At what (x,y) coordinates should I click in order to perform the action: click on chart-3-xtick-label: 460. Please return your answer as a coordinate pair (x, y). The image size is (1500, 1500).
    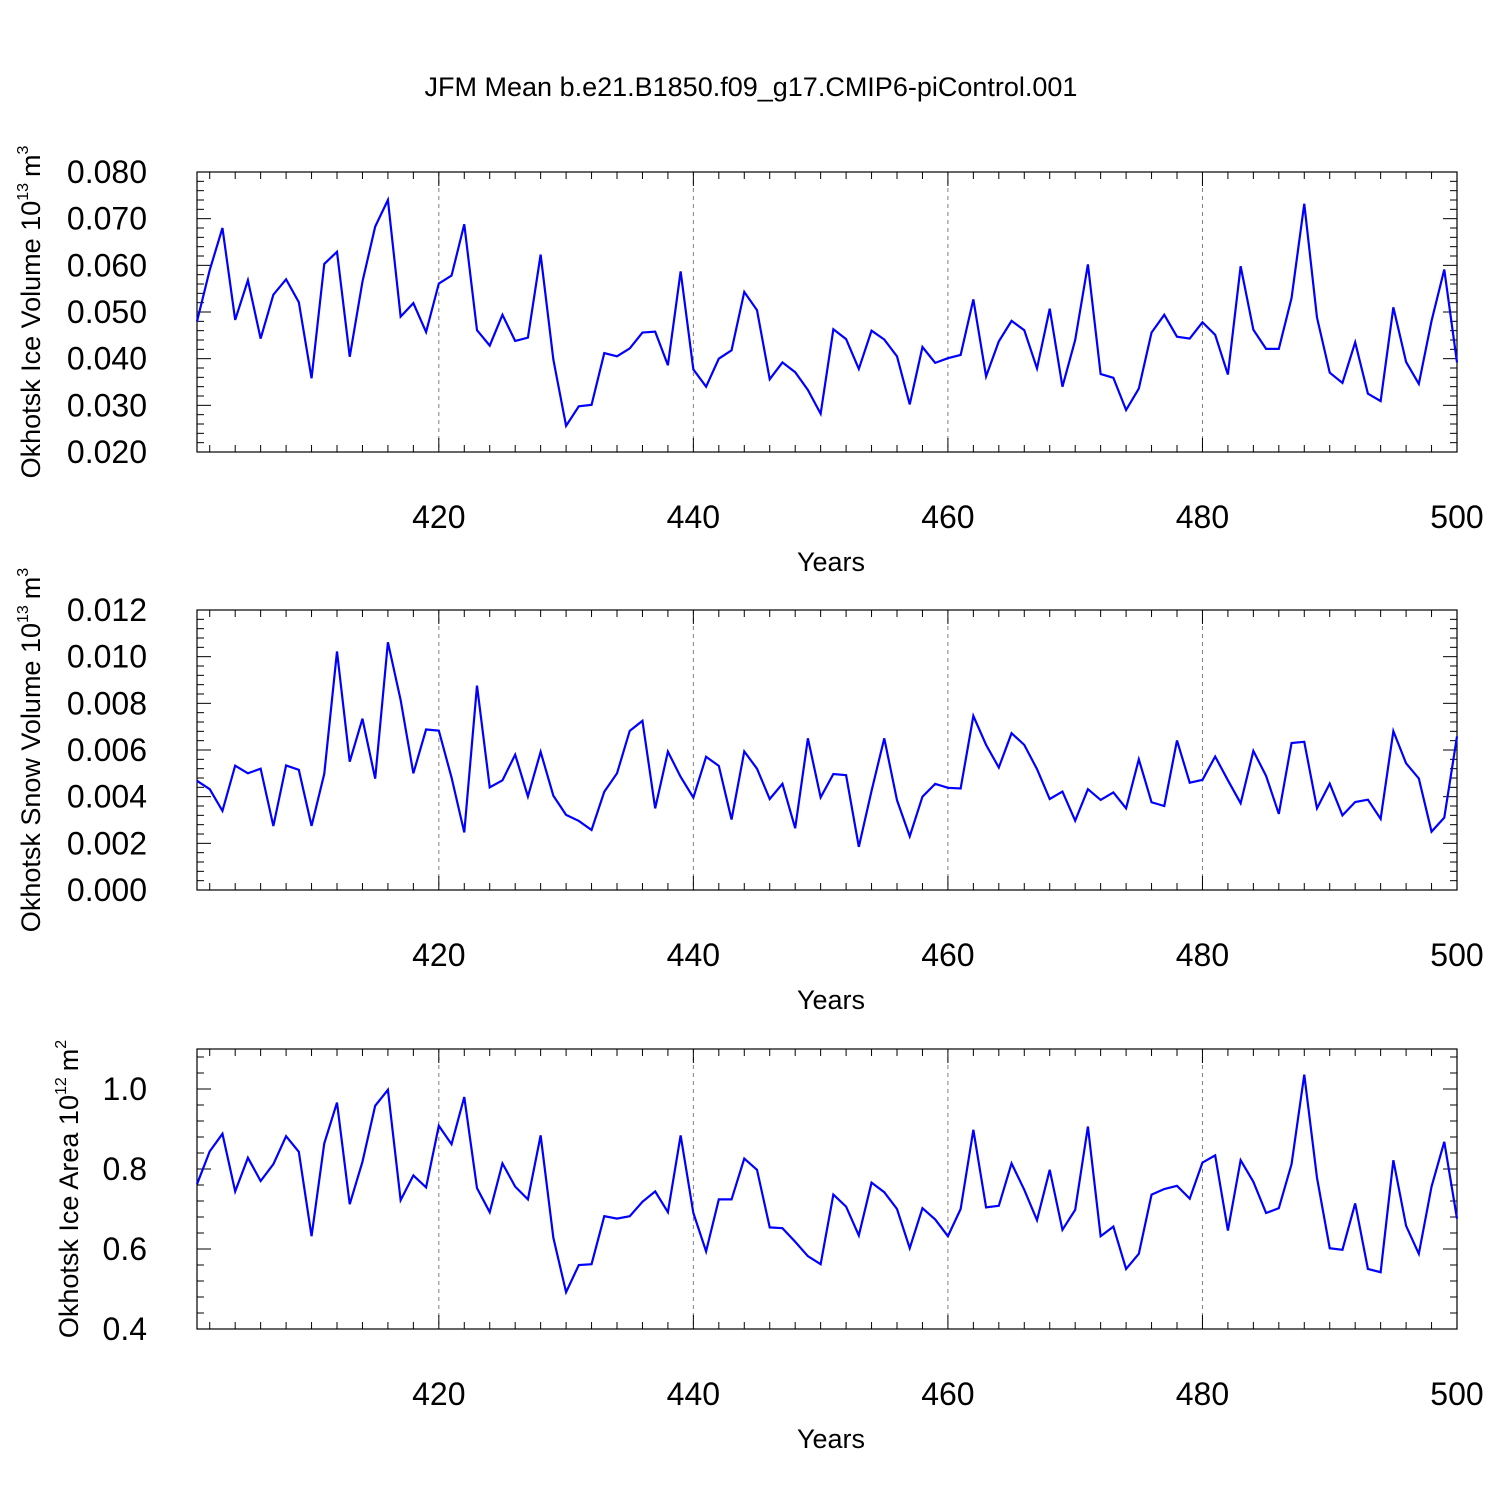
    Looking at the image, I should click on (947, 1394).